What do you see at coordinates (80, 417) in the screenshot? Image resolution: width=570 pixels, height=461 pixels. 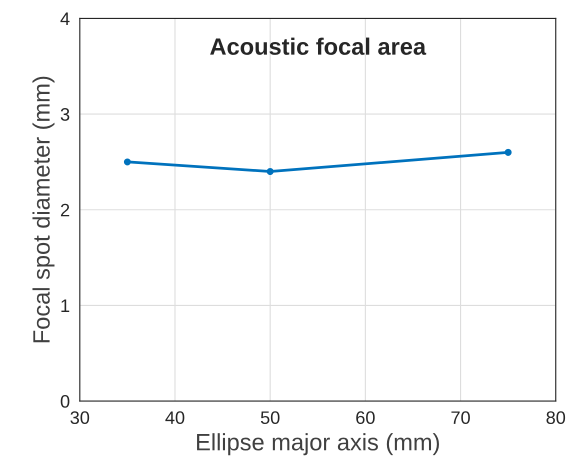 I see `x-tick-label: 30` at bounding box center [80, 417].